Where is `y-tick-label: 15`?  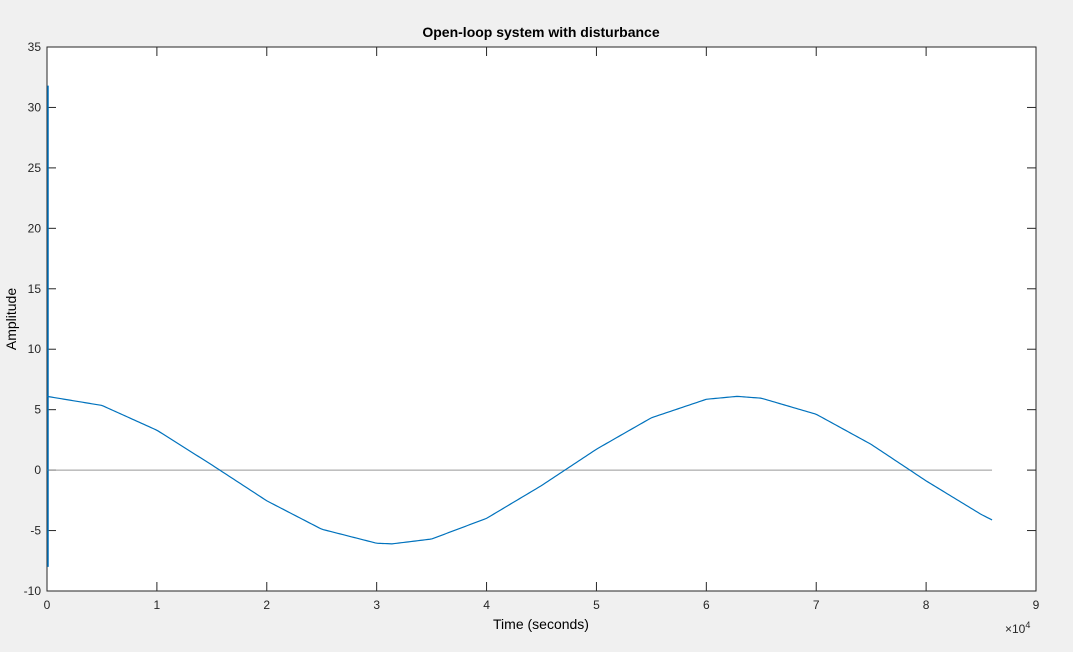
y-tick-label: 15 is located at coordinates (35, 289).